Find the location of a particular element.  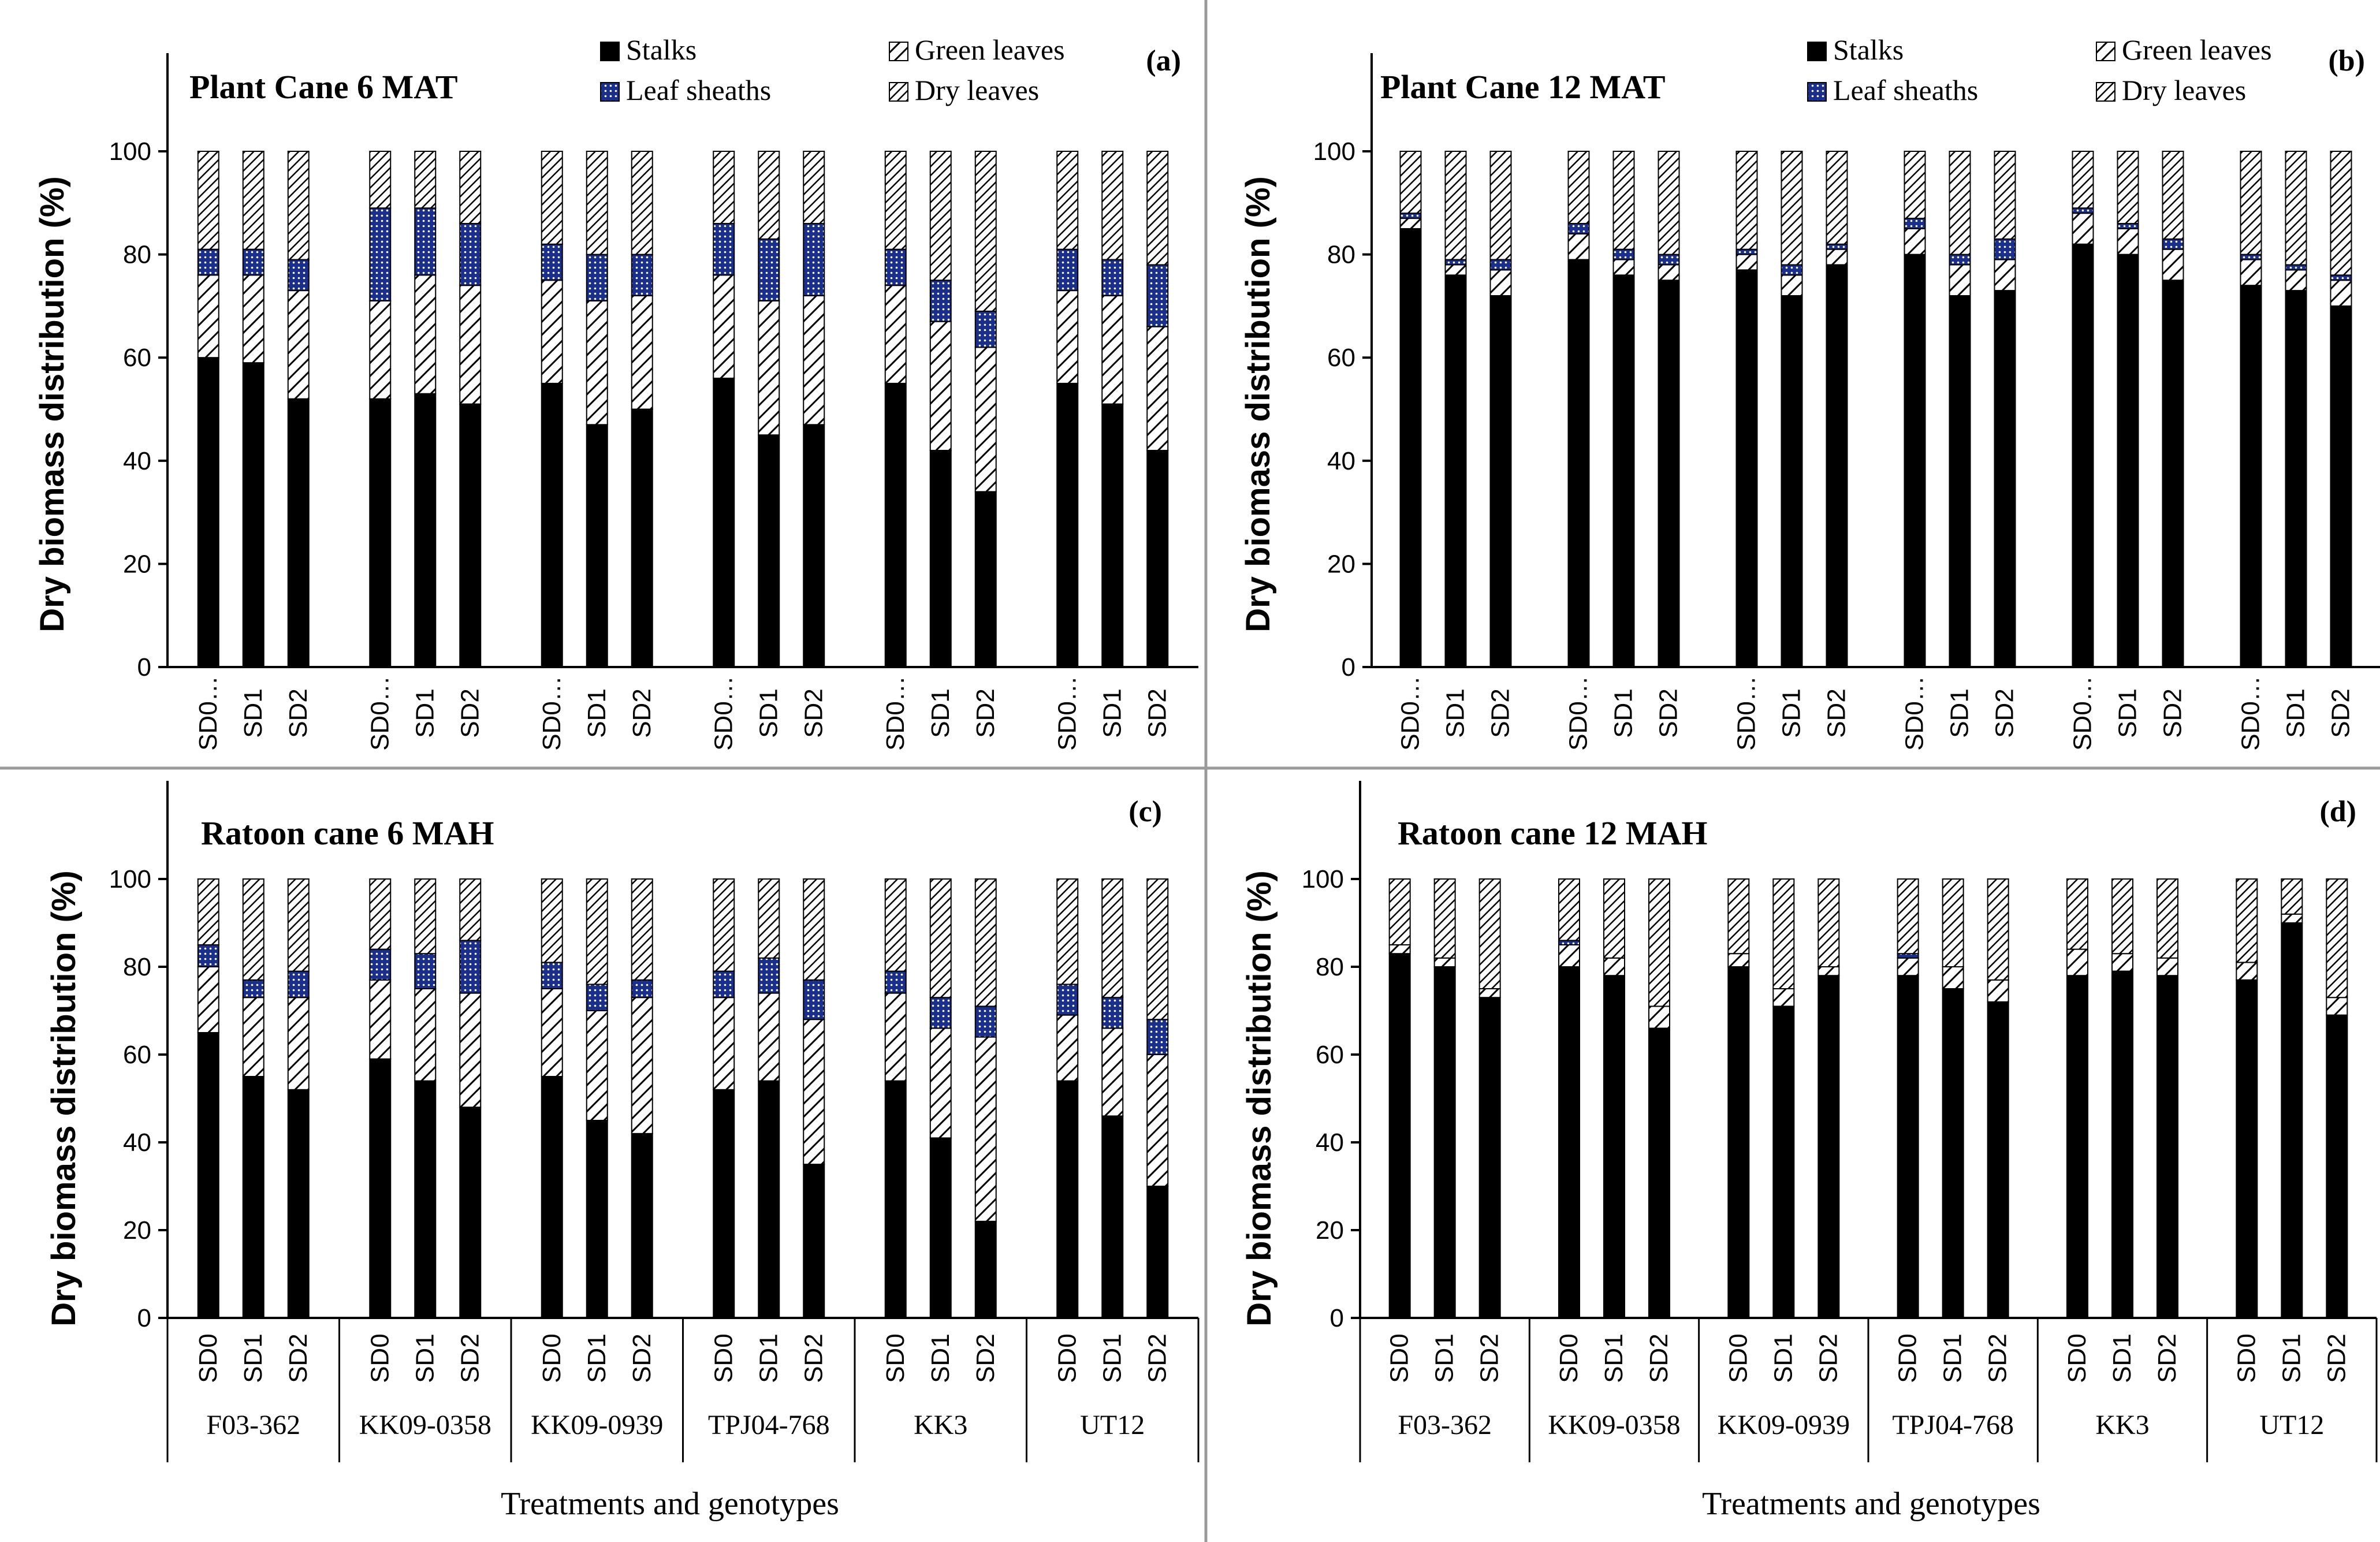

y-tick-label: 20 is located at coordinates (1330, 1231).